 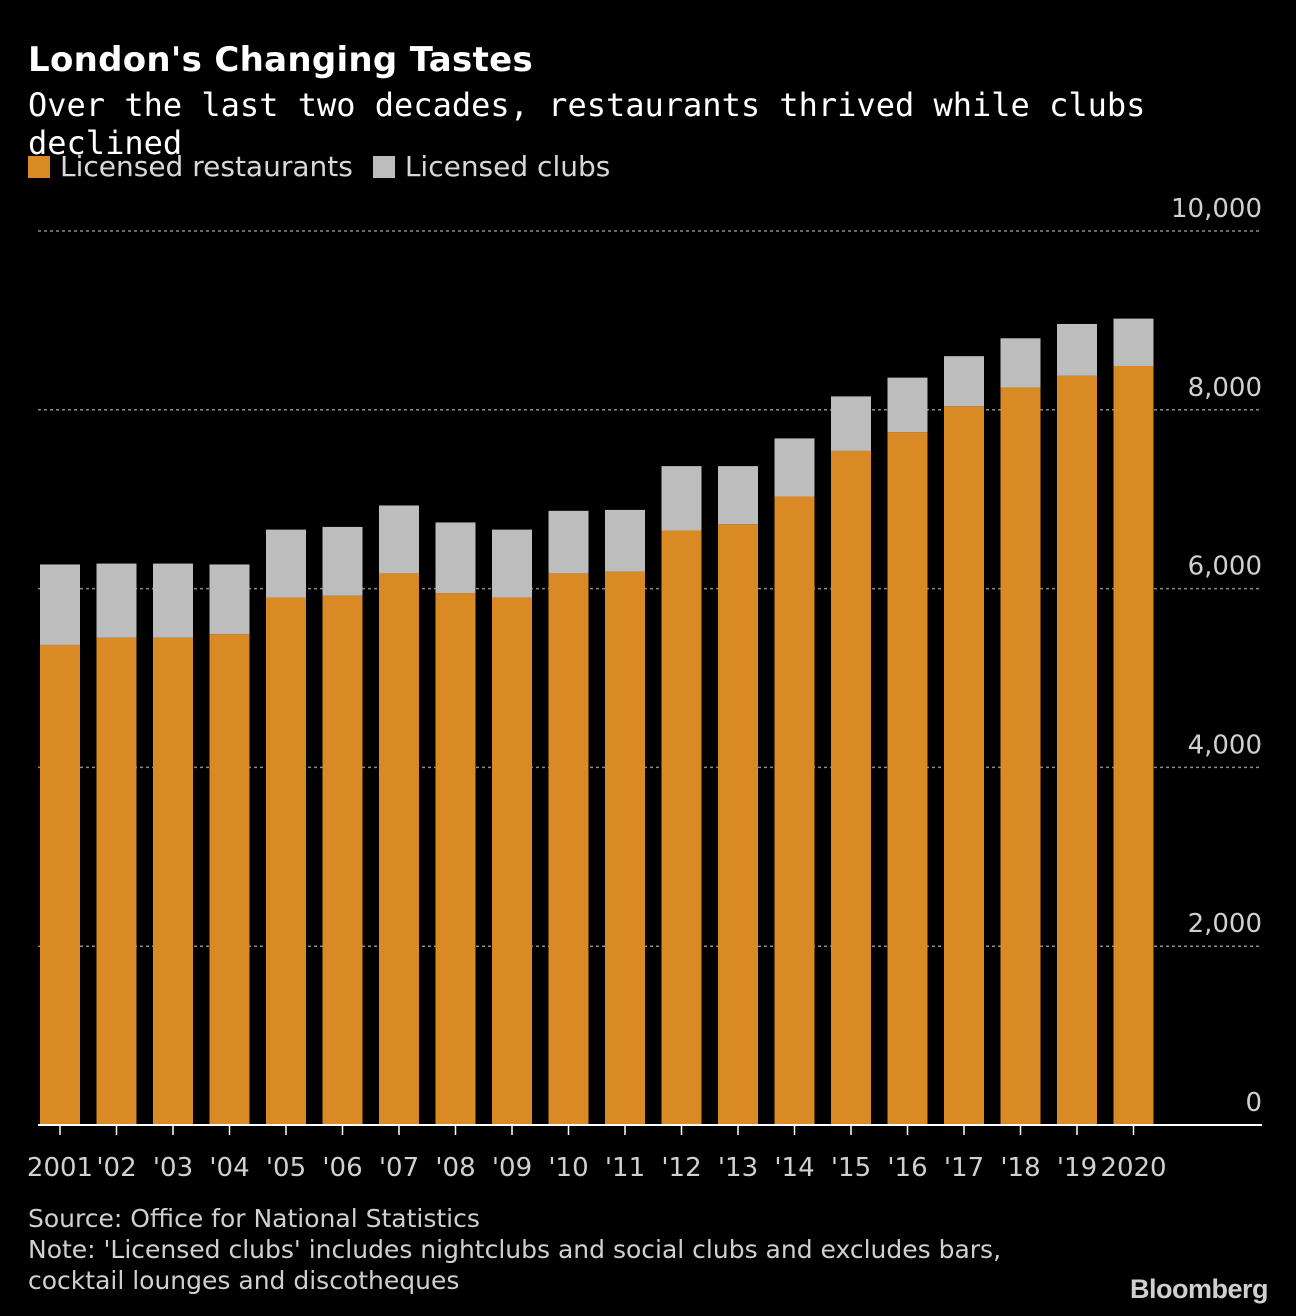 I want to click on x-tick-label-12: '13, so click(x=738, y=1168).